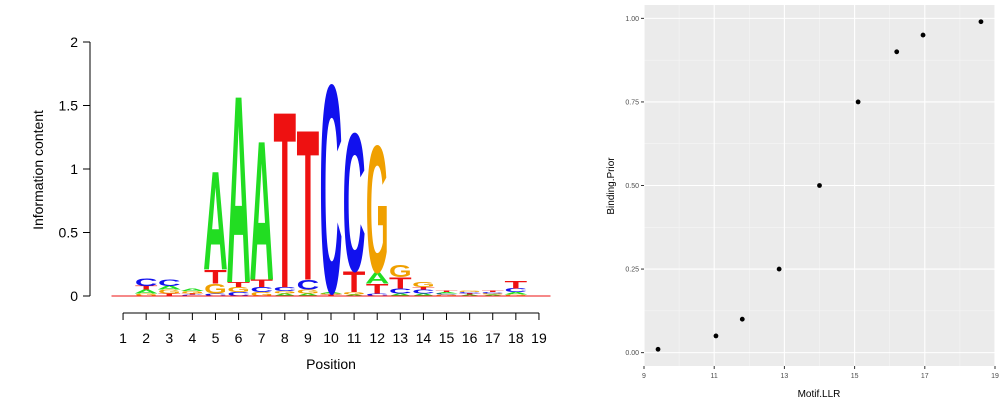  I want to click on scatter-y-tick-label: 1.00, so click(632, 19).